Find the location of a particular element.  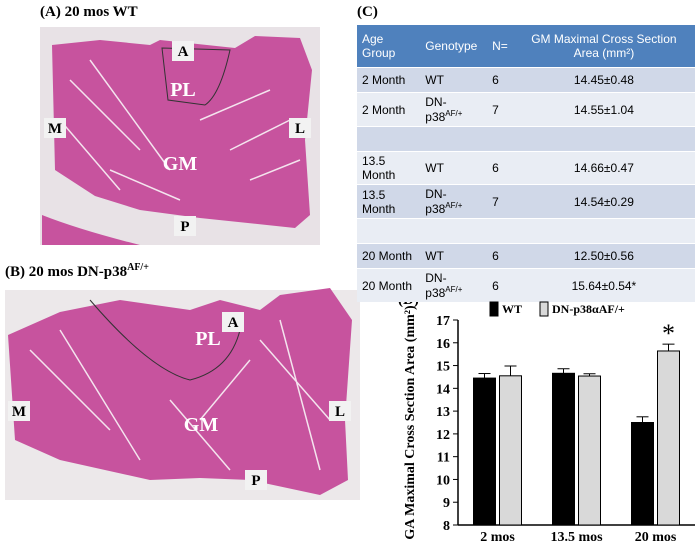

table-row: 20 Month DN-p38AF/+ 6 15.64±0.54* is located at coordinates (526, 285).